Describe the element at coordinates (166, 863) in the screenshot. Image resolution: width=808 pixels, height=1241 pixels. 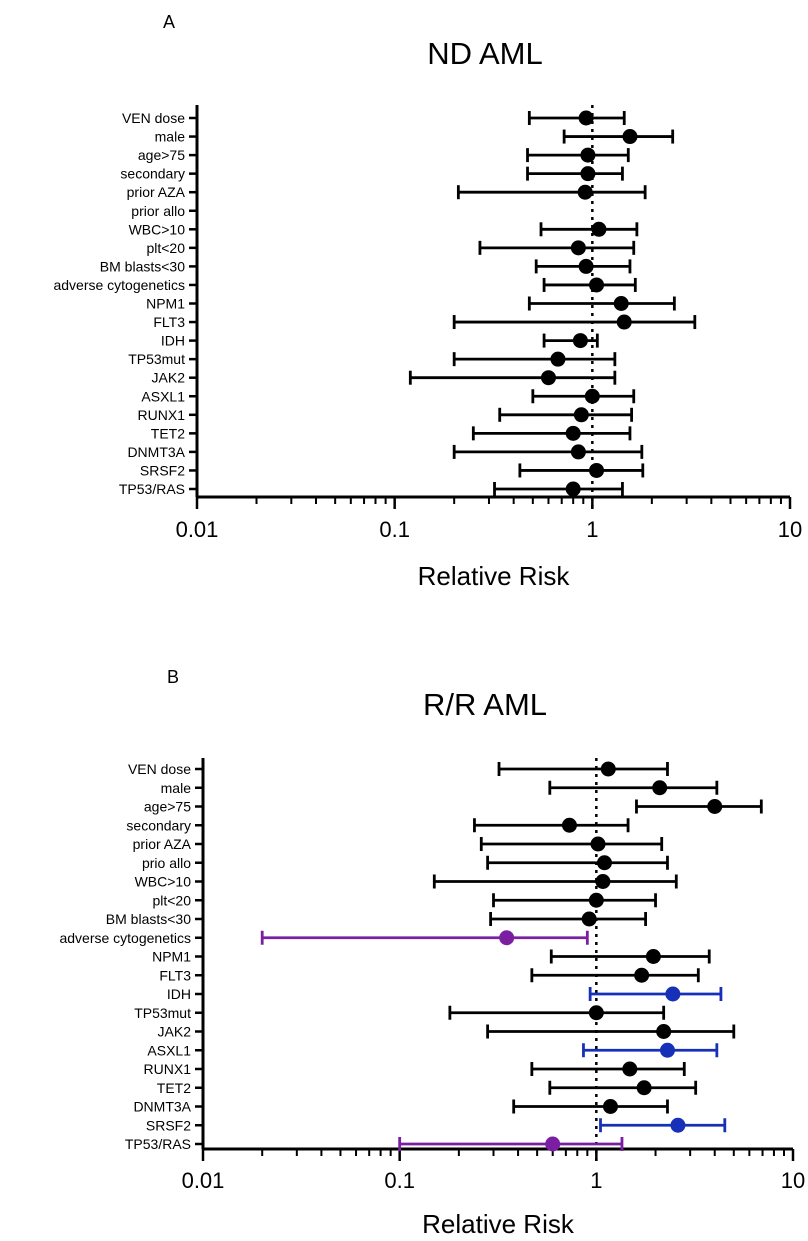
I see `category-label: prio allo` at that location.